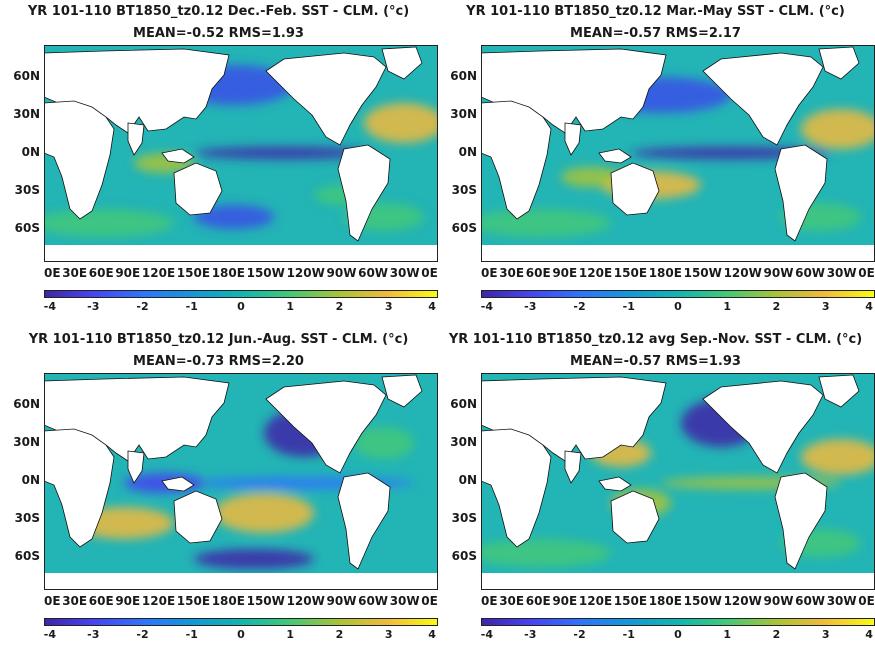 The width and height of the screenshot is (875, 656). What do you see at coordinates (538, 273) in the screenshot?
I see `x-tick-label: 60E` at bounding box center [538, 273].